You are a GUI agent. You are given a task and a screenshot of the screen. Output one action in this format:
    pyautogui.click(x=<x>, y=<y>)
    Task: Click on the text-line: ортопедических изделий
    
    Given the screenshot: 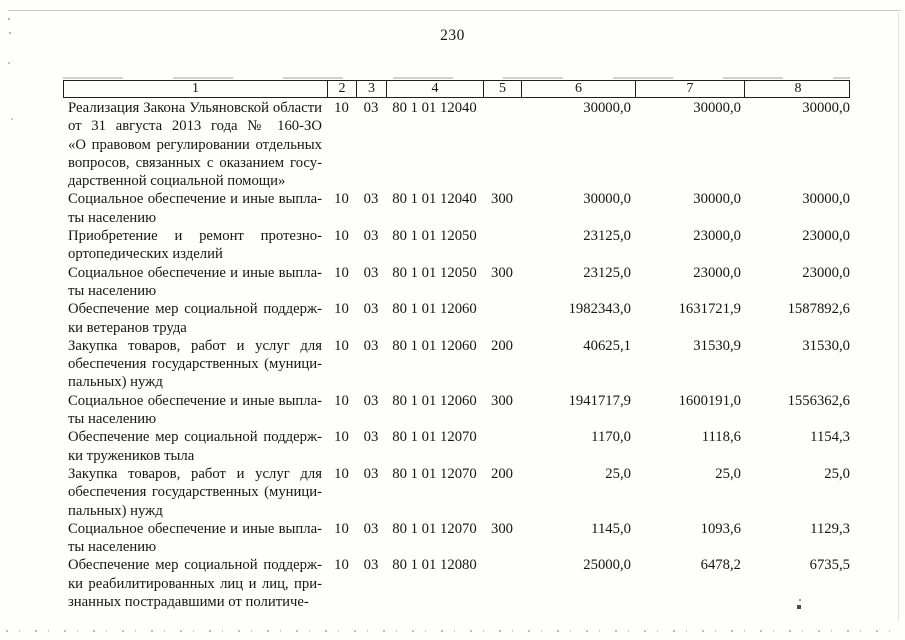 What is the action you would take?
    pyautogui.click(x=145, y=254)
    